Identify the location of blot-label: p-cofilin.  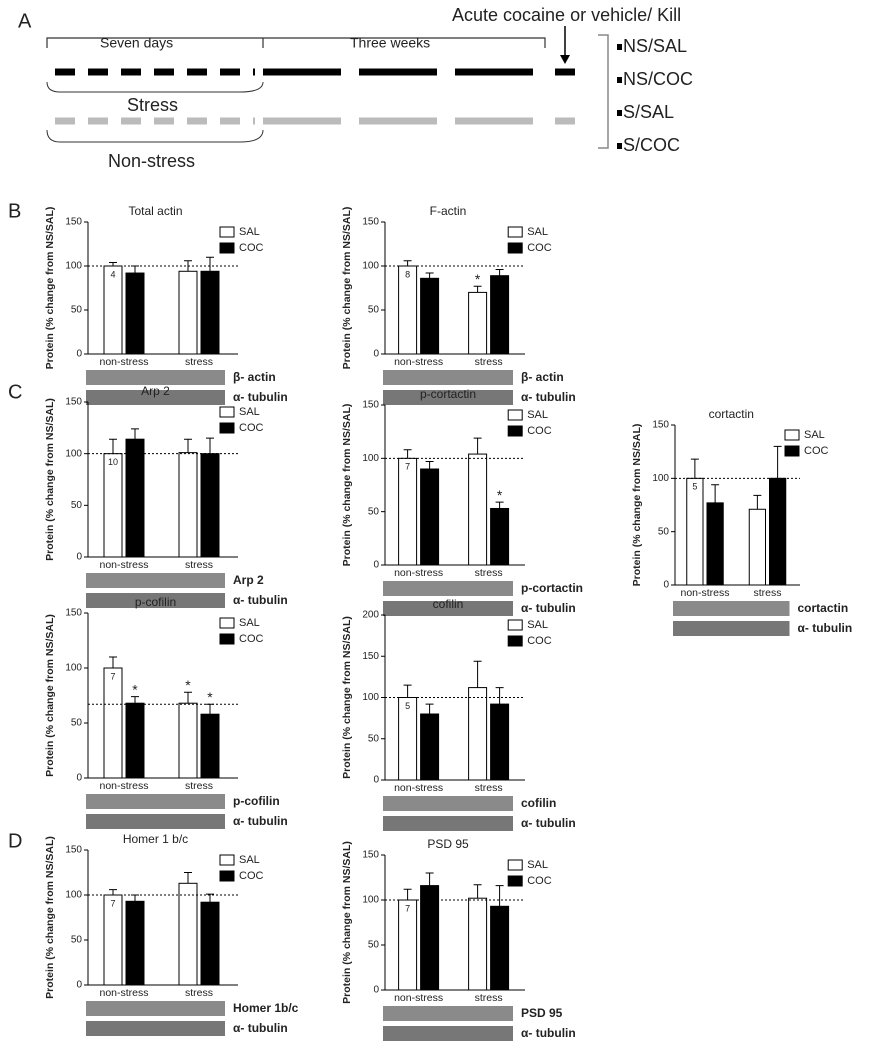
(256, 801).